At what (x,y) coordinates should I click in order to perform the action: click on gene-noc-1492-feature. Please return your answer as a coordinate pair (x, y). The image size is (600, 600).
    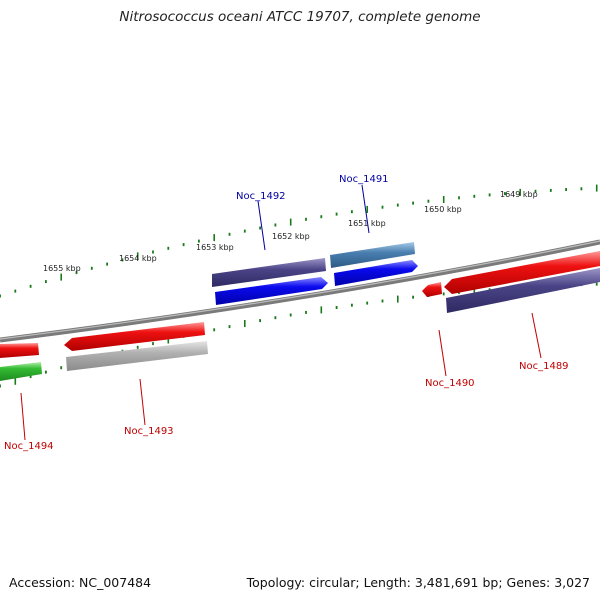
    Looking at the image, I should click on (270, 281).